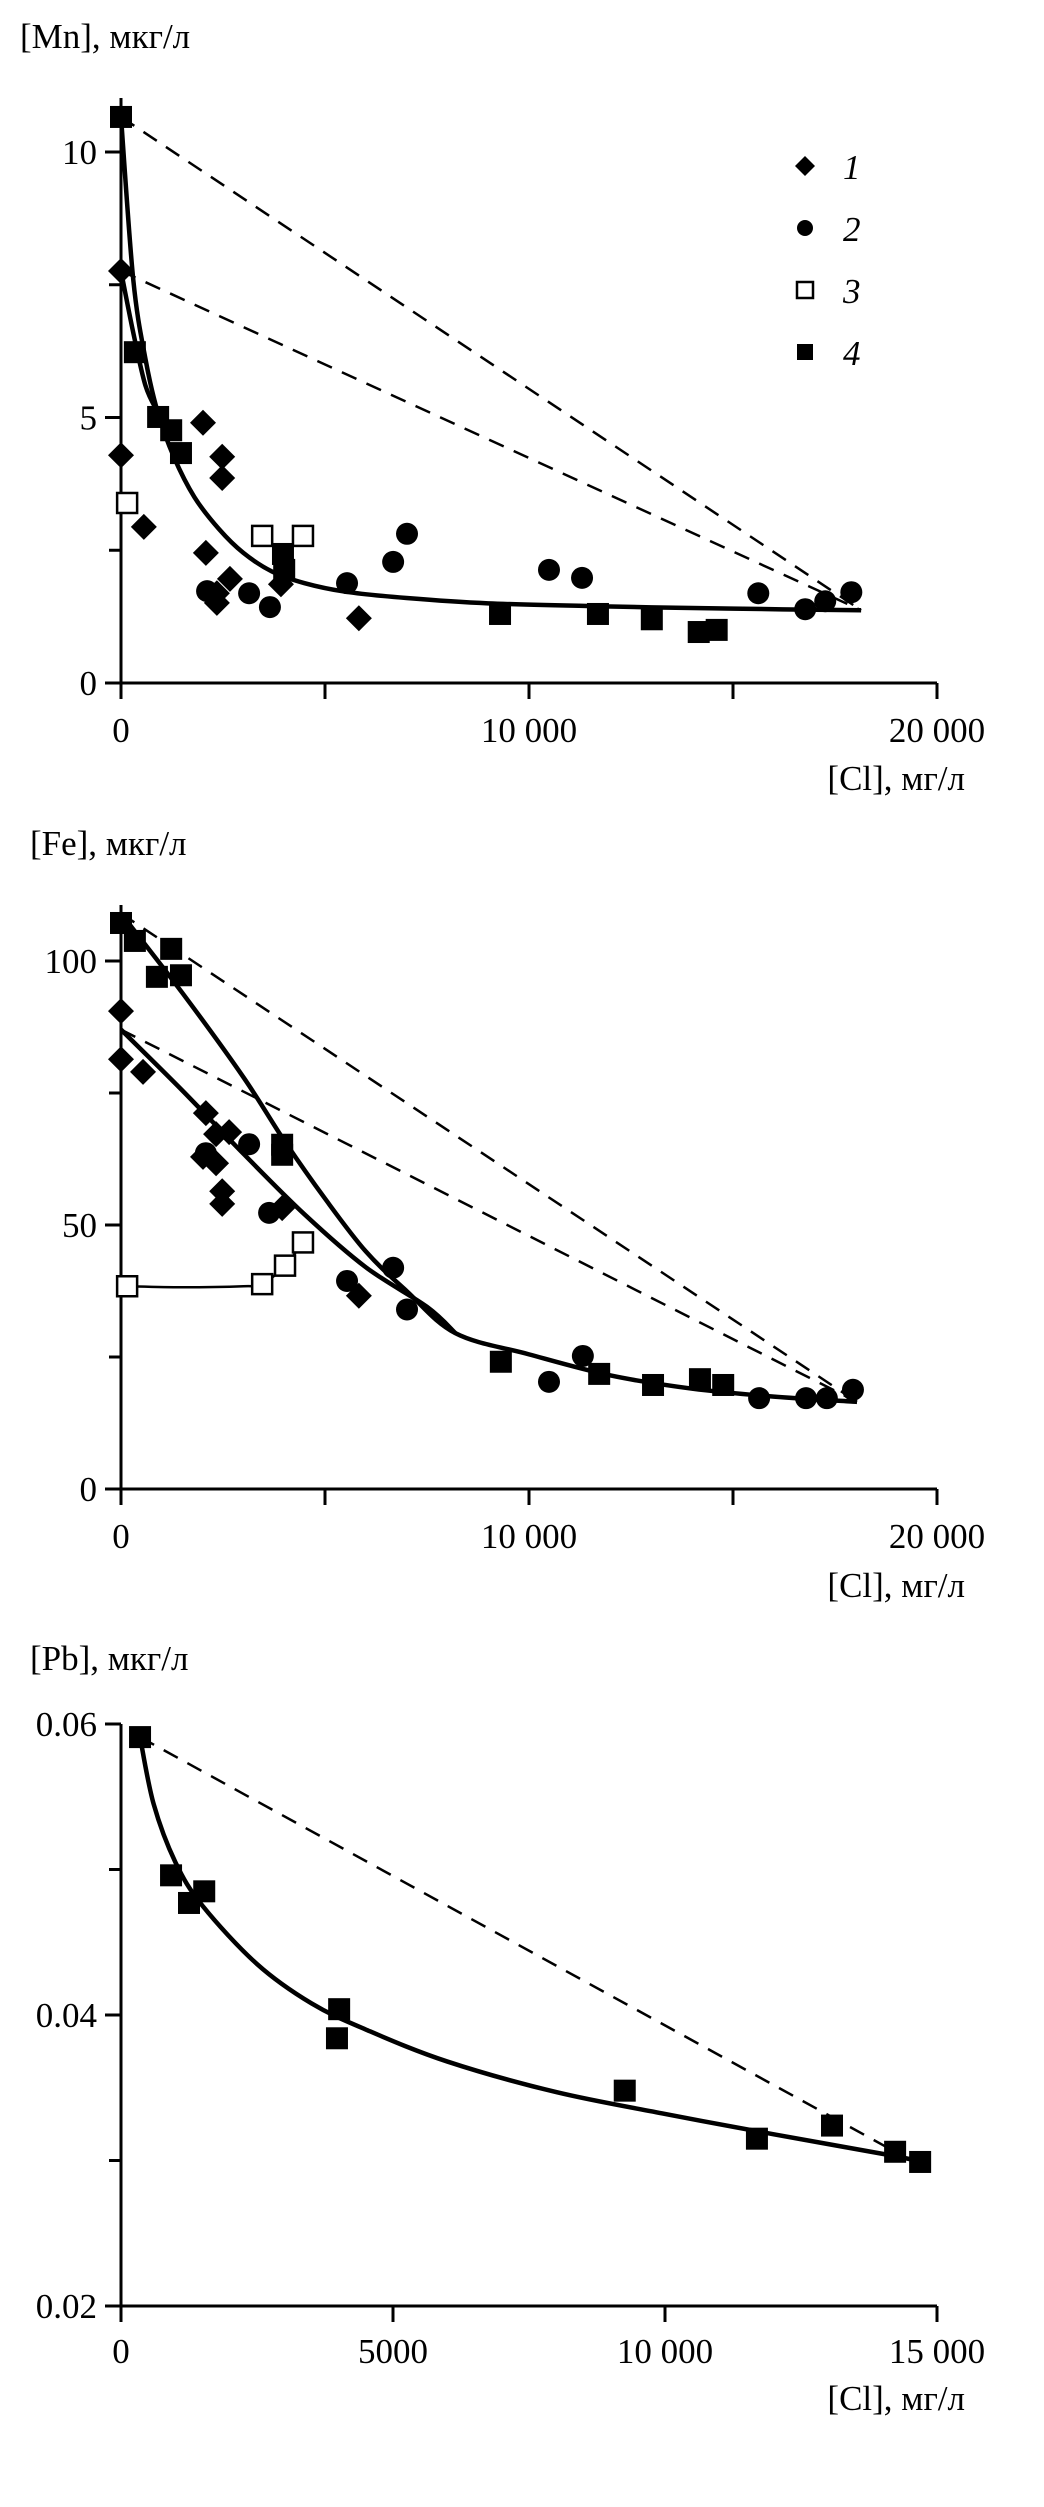 This screenshot has height=2507, width=1044. What do you see at coordinates (828, 260) in the screenshot?
I see `legend: 1 2 3 4` at bounding box center [828, 260].